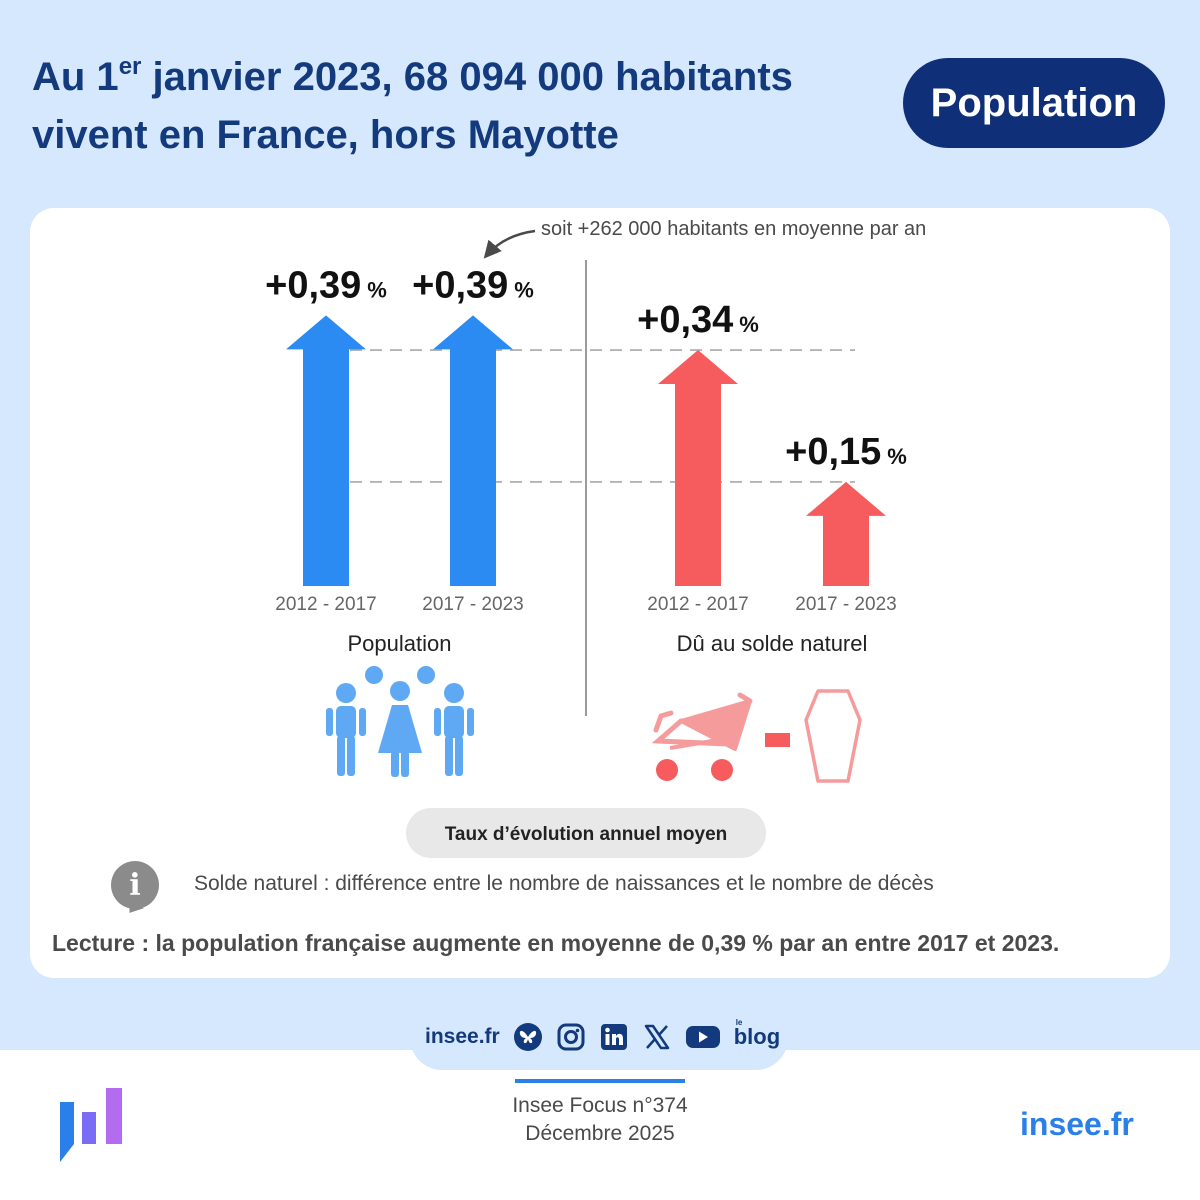 This screenshot has height=1200, width=1200. What do you see at coordinates (657, 1037) in the screenshot?
I see `x-icon` at bounding box center [657, 1037].